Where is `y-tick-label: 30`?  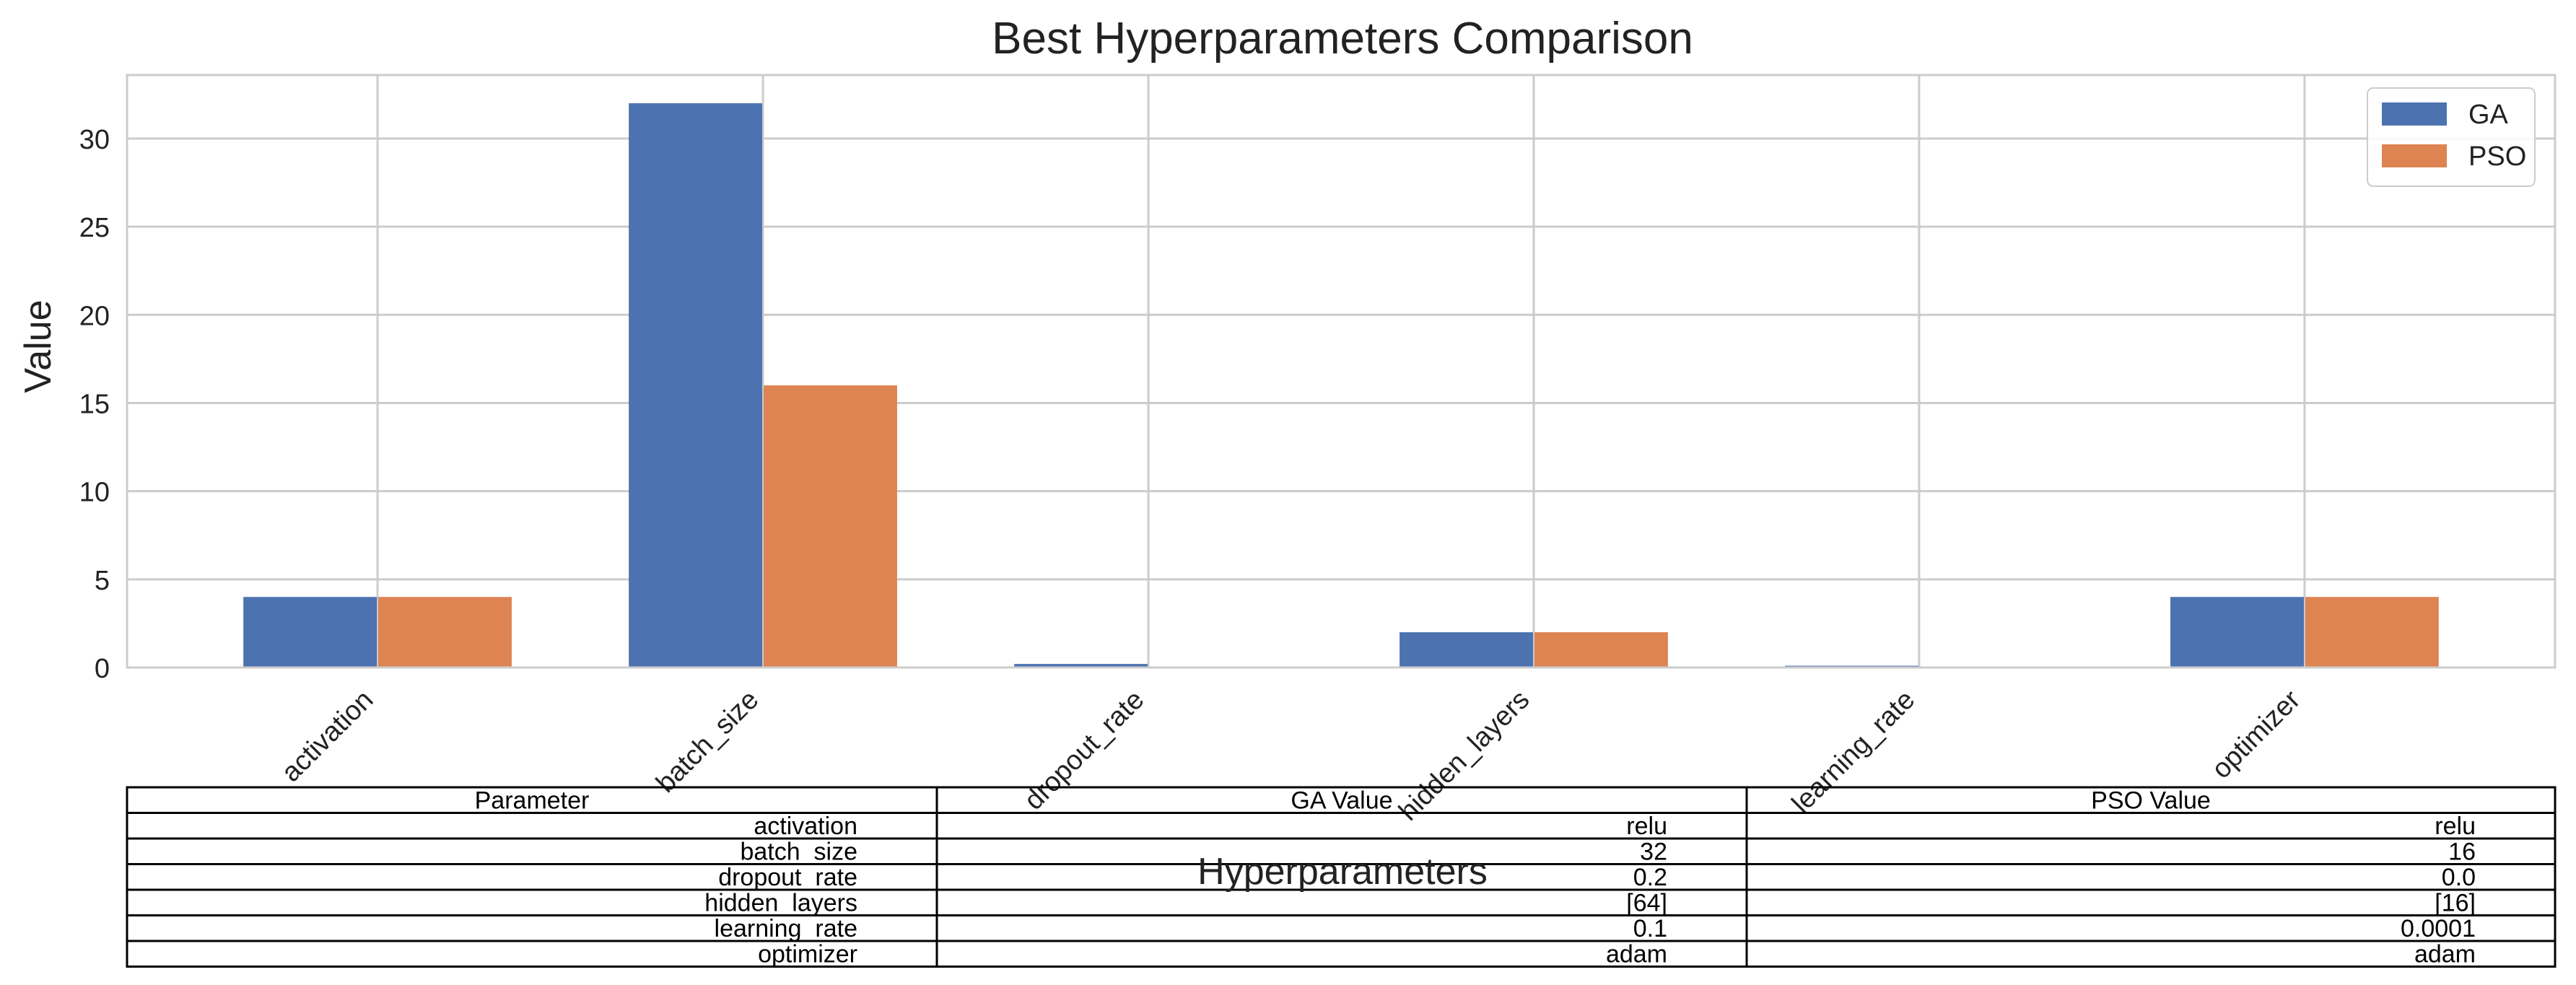 y-tick-label: 30 is located at coordinates (94, 140).